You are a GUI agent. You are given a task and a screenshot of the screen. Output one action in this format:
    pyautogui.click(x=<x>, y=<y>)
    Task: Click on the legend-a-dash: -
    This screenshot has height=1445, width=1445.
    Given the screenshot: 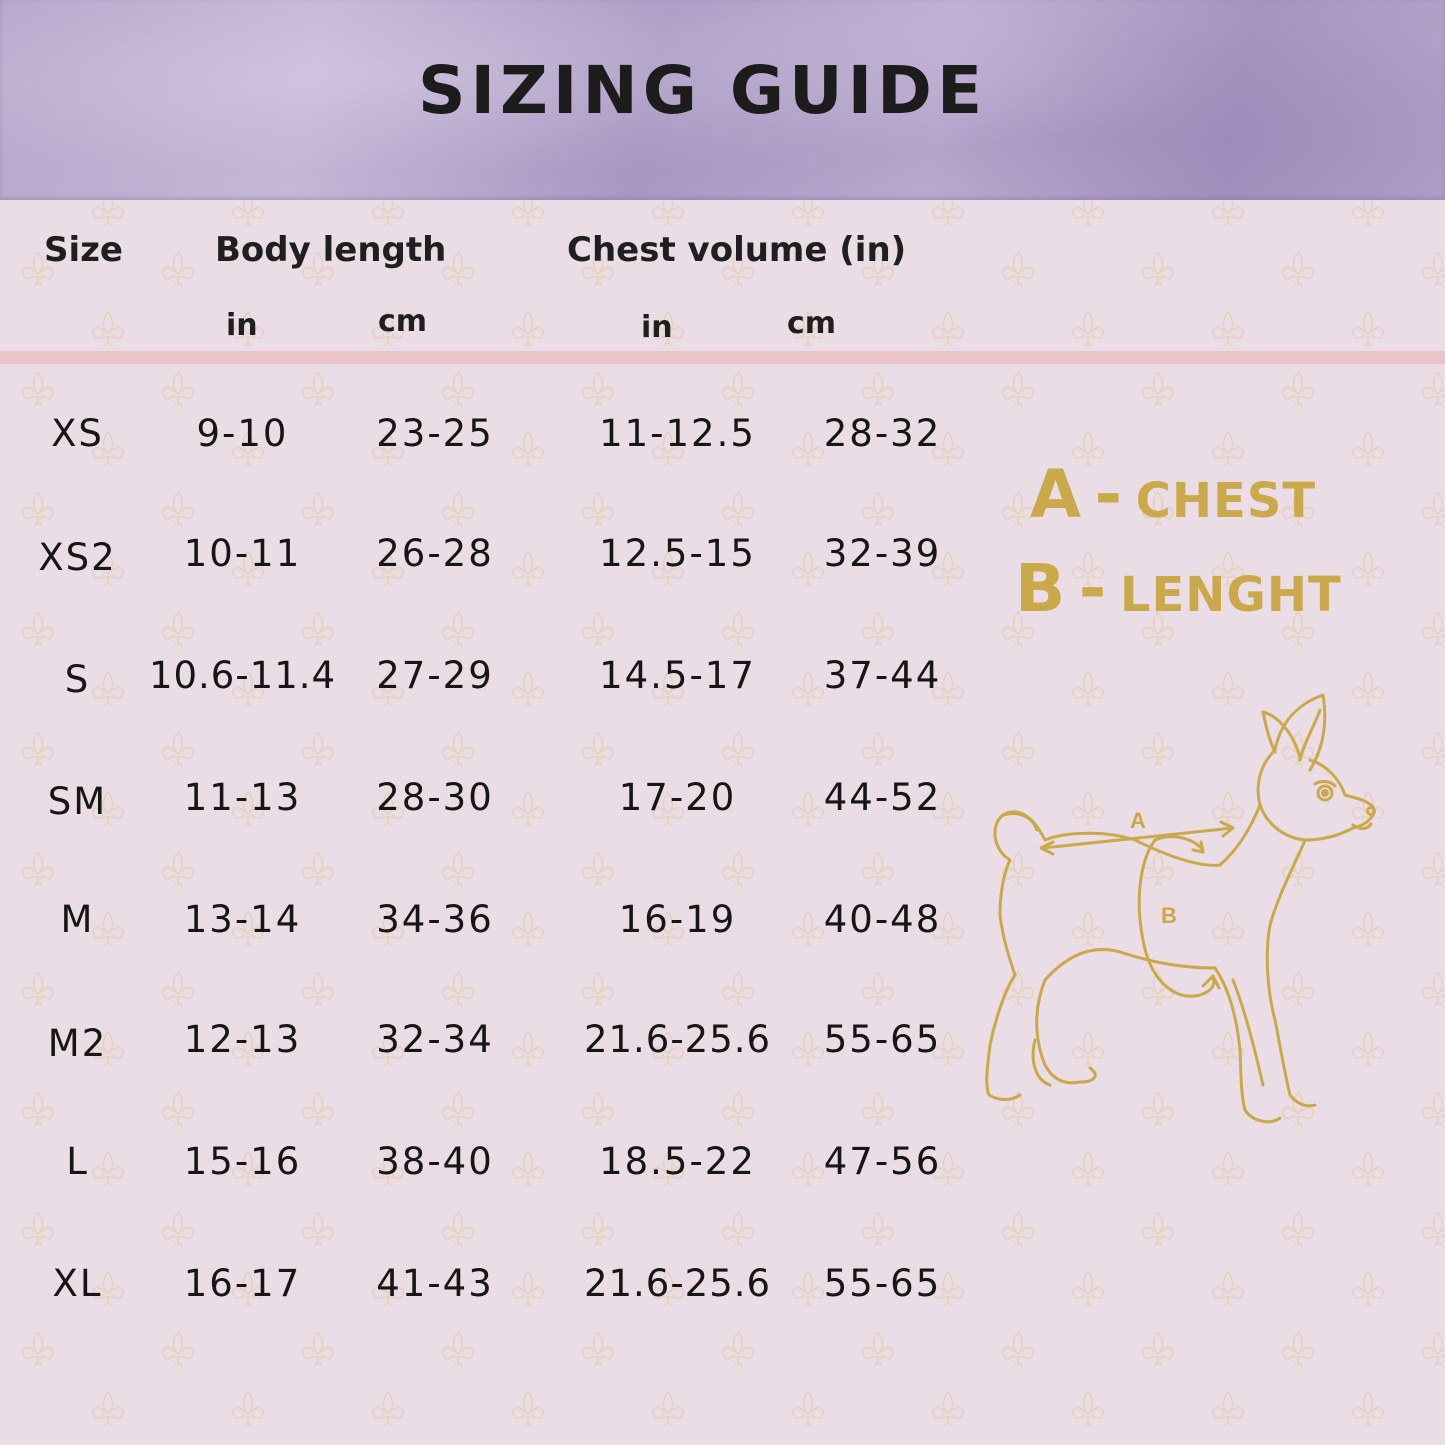 What is the action you would take?
    pyautogui.click(x=1108, y=494)
    